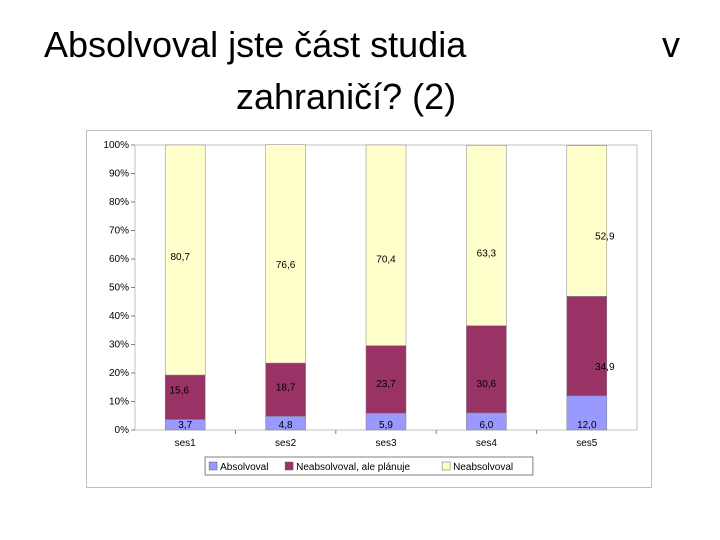 This screenshot has width=720, height=540. What do you see at coordinates (119, 202) in the screenshot?
I see `y-tick-label: 80%` at bounding box center [119, 202].